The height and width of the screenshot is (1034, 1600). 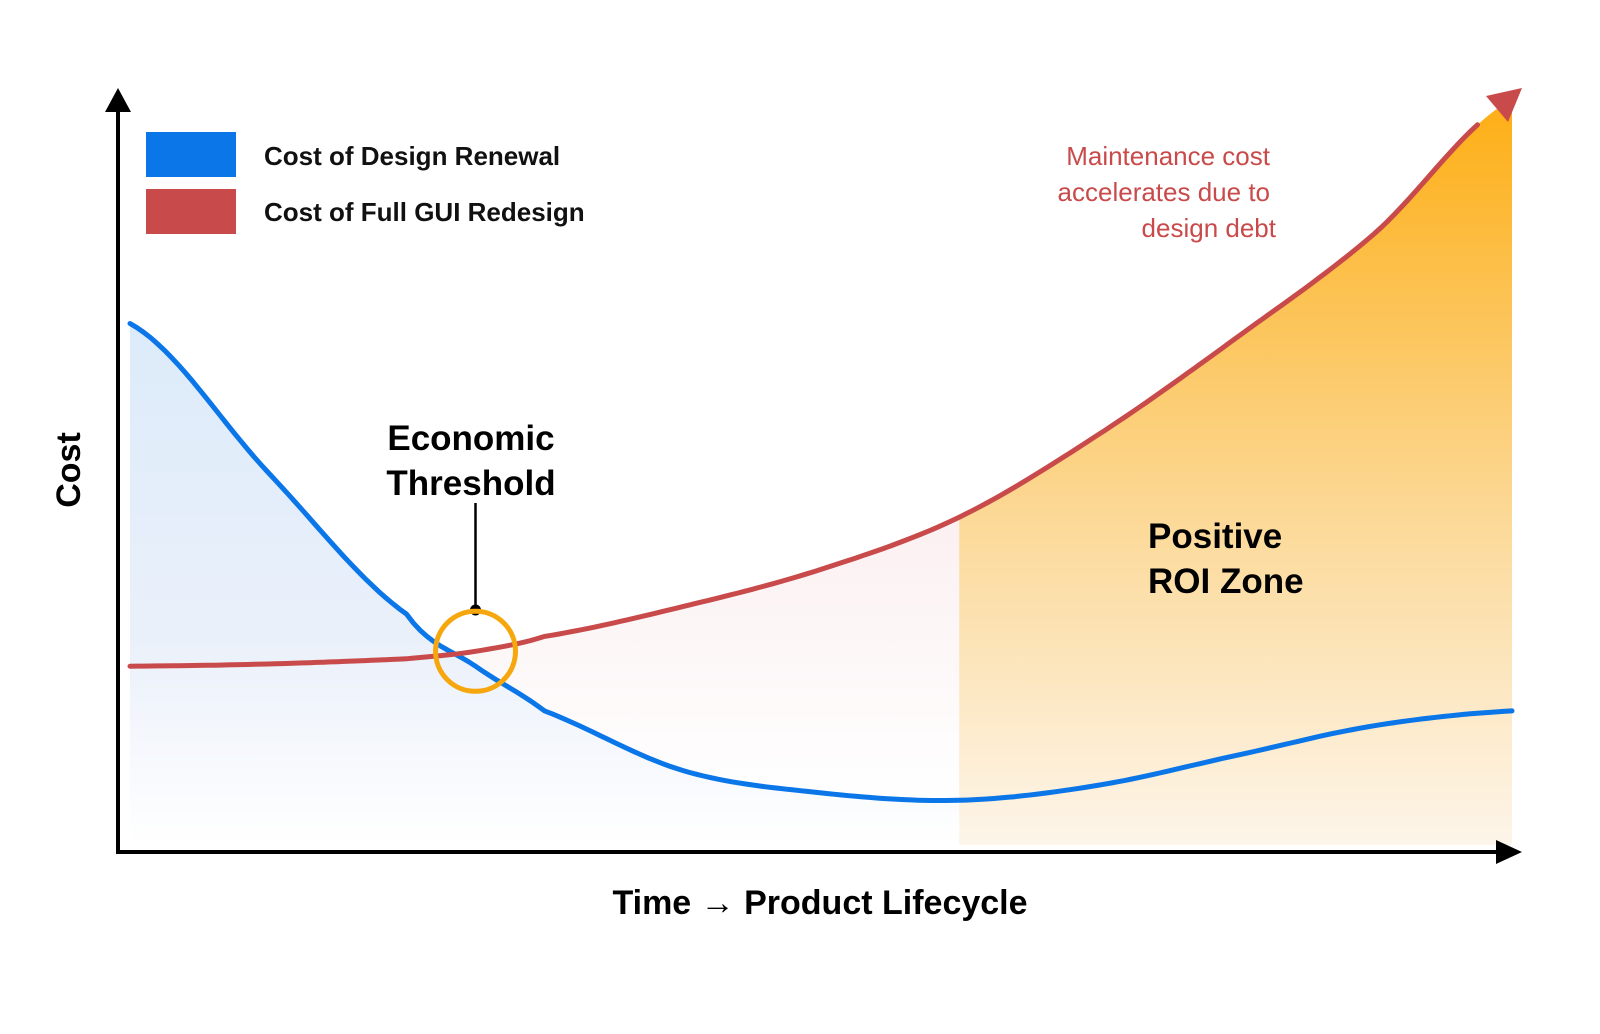 I want to click on y-axis-label: Cost, so click(x=69, y=470).